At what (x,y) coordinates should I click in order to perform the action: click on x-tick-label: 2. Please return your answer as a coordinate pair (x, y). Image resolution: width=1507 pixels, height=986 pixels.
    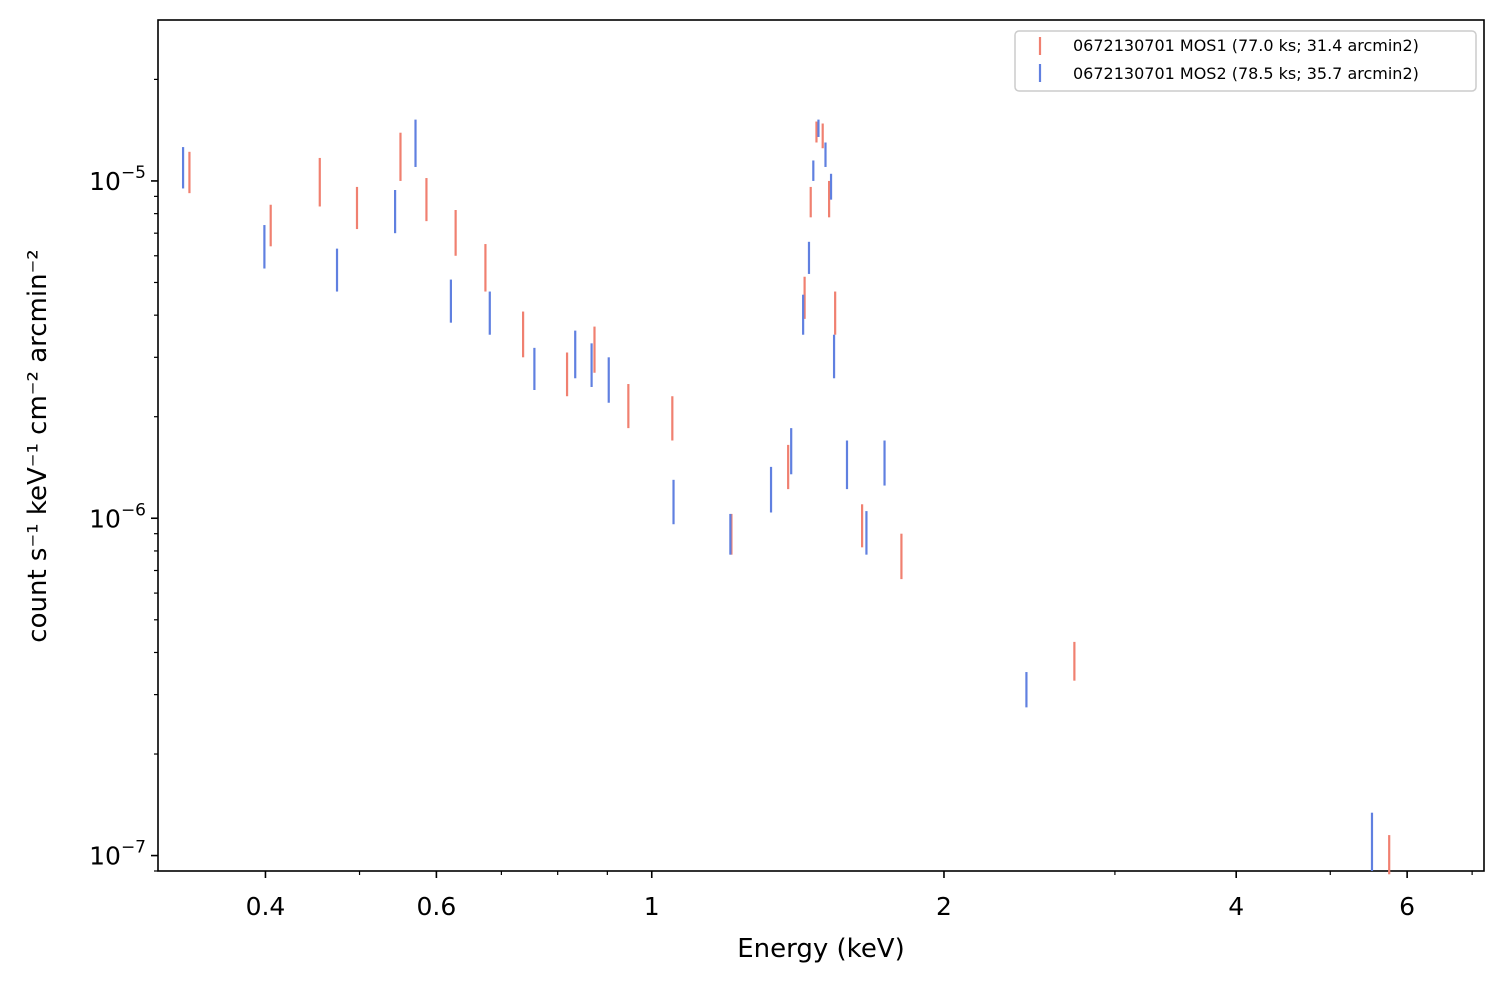
    Looking at the image, I should click on (944, 906).